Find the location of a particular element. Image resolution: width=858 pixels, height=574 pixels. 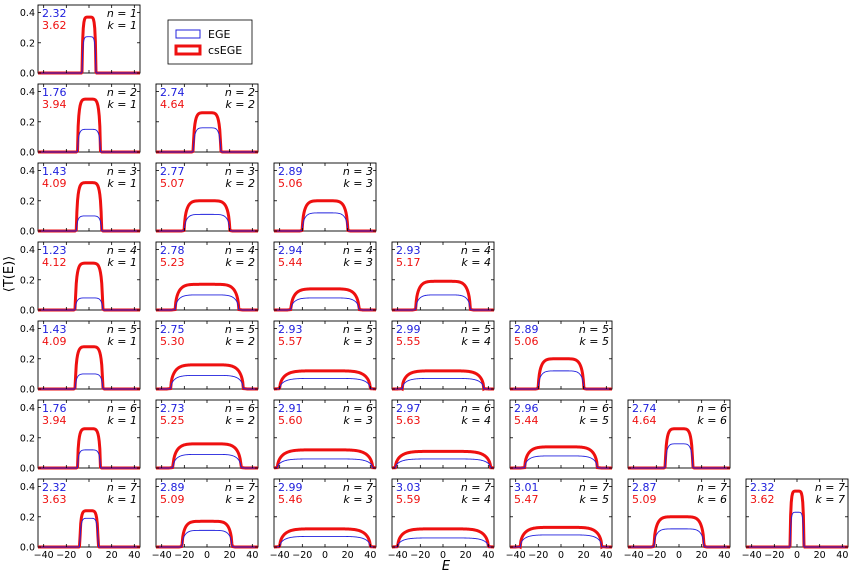

ege-value-label: 2.99 is located at coordinates (408, 329).